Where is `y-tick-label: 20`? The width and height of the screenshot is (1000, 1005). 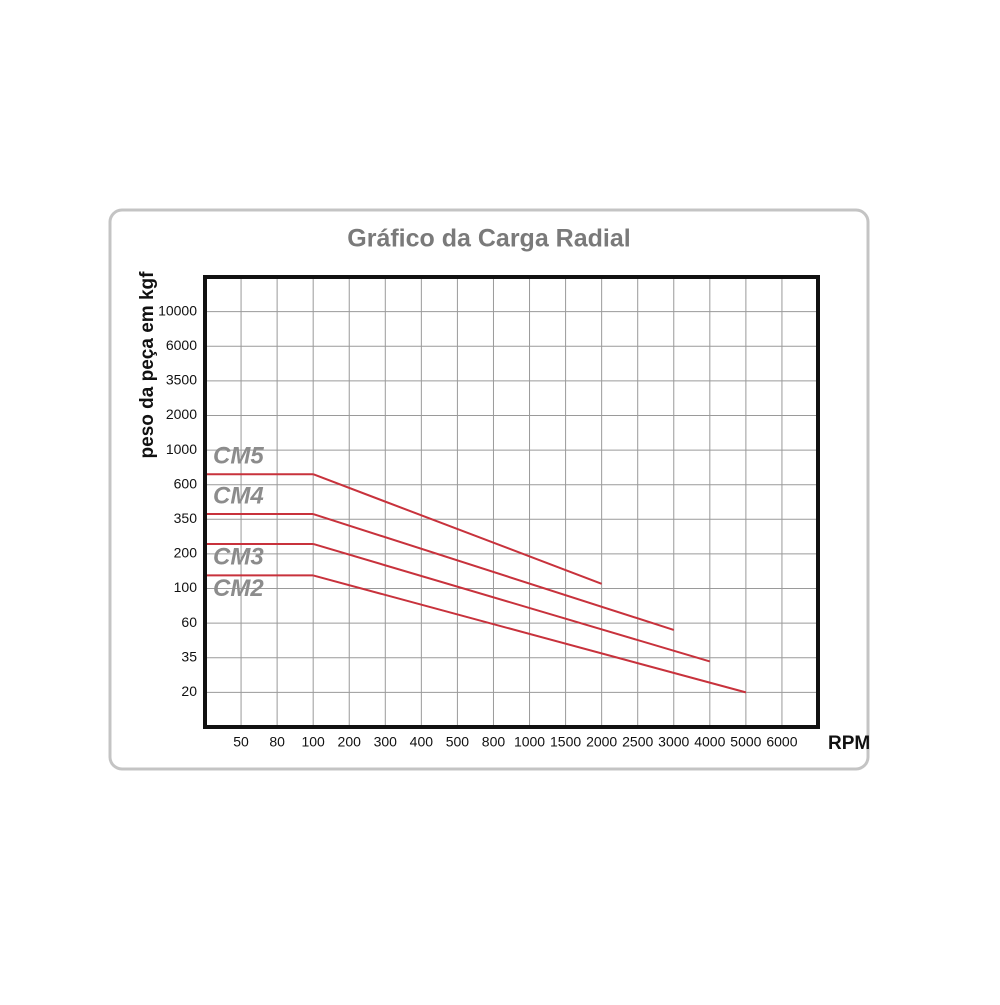 y-tick-label: 20 is located at coordinates (189, 691).